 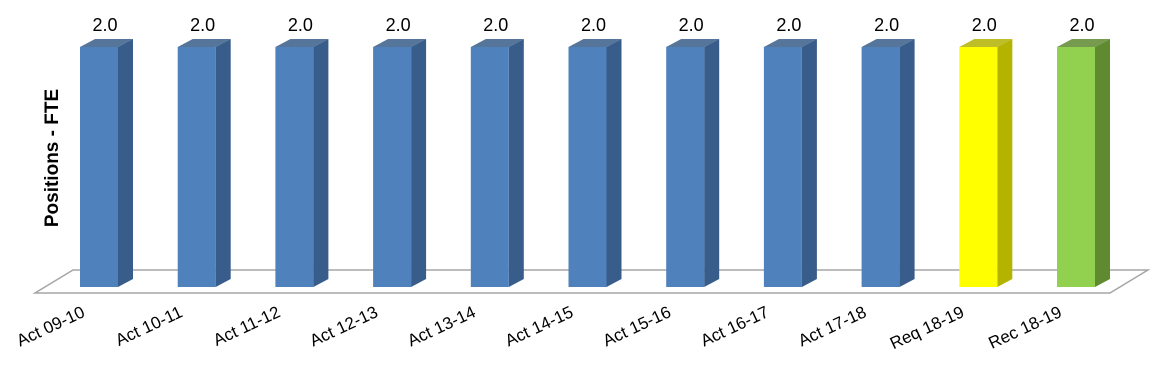 I want to click on data-labels: 2.0 2.0 2.0 2.0 2.0 2.0 2.0 2.0 2.0 2.0 2.0, so click(x=593, y=25).